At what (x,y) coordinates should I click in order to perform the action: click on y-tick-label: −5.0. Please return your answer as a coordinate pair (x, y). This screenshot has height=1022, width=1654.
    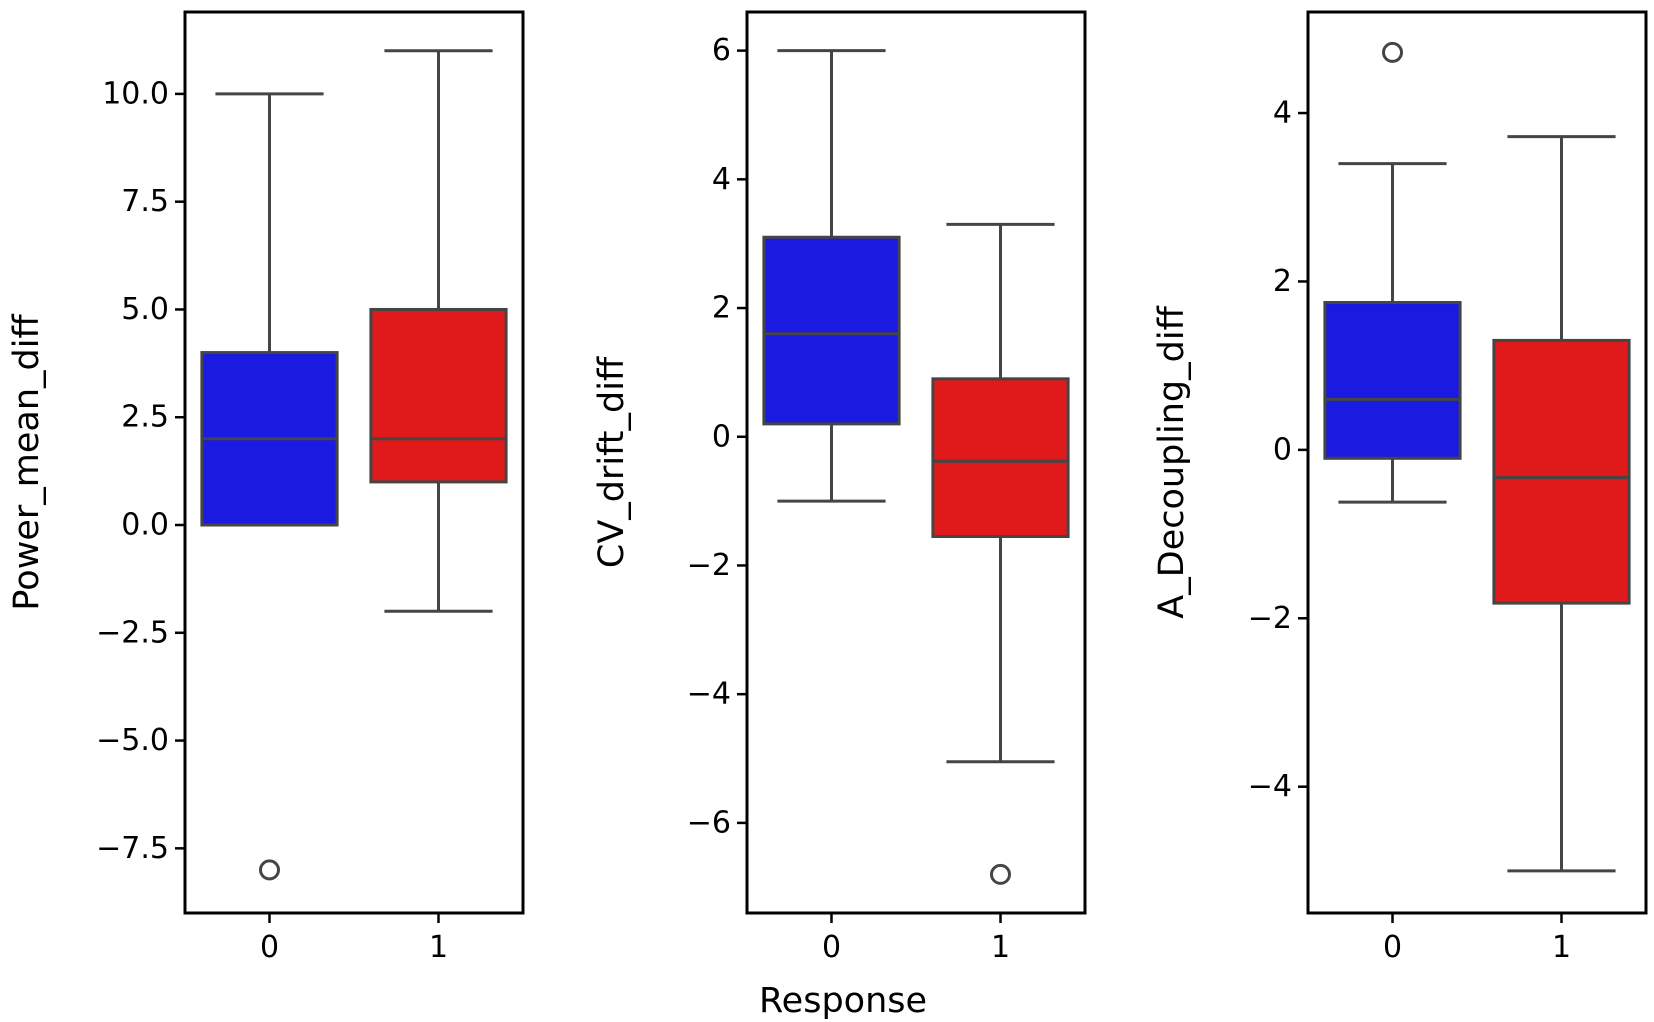
    Looking at the image, I should click on (132, 740).